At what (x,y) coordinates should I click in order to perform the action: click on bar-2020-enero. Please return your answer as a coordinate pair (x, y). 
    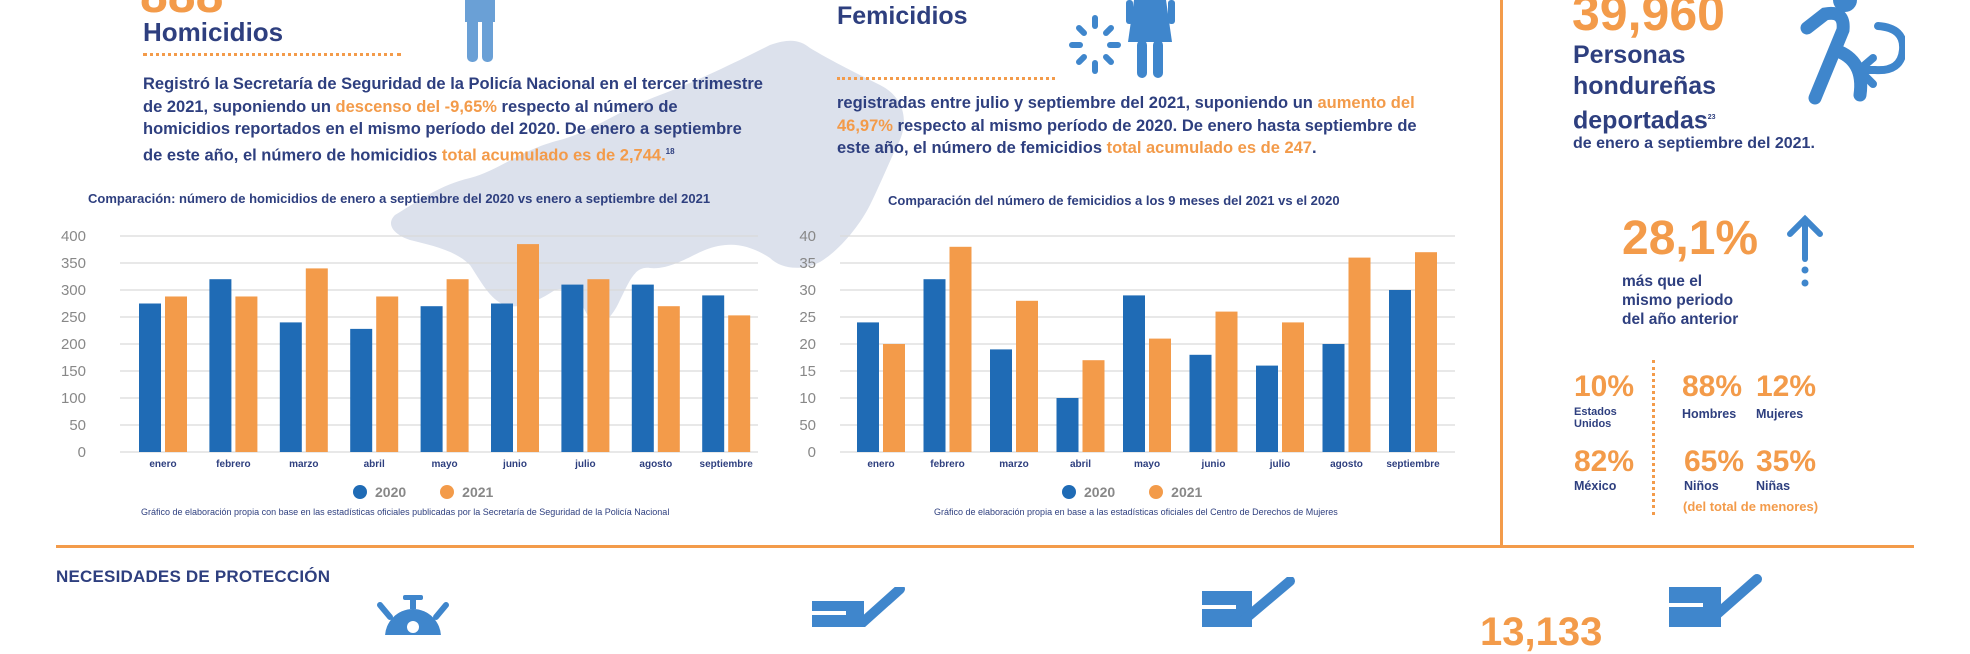
    Looking at the image, I should click on (868, 387).